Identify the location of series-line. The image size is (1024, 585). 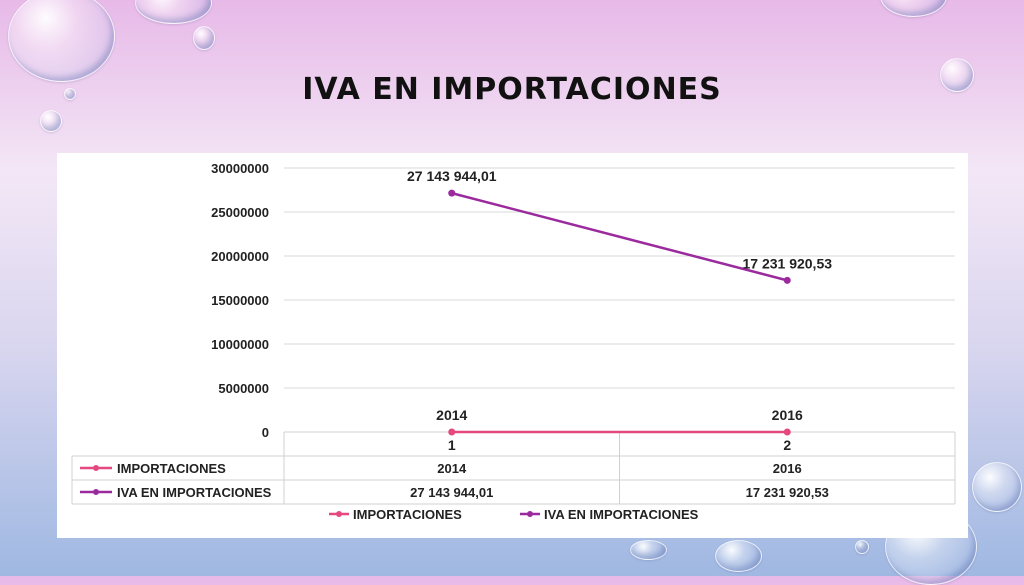
(619, 236).